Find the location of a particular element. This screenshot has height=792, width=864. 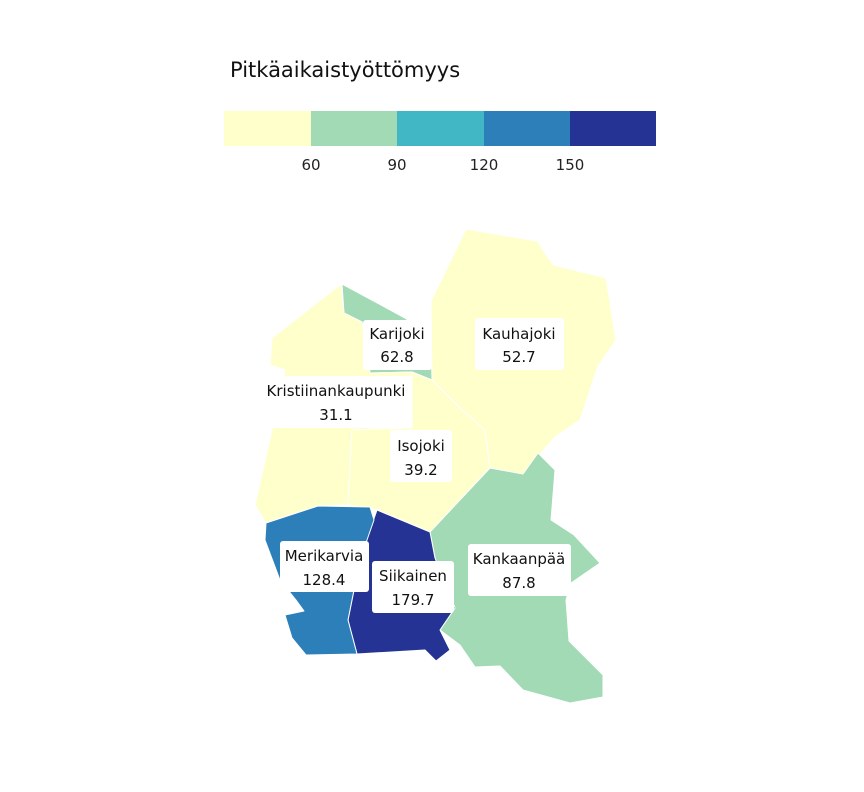

legend-tick-90: 90 is located at coordinates (396, 165).